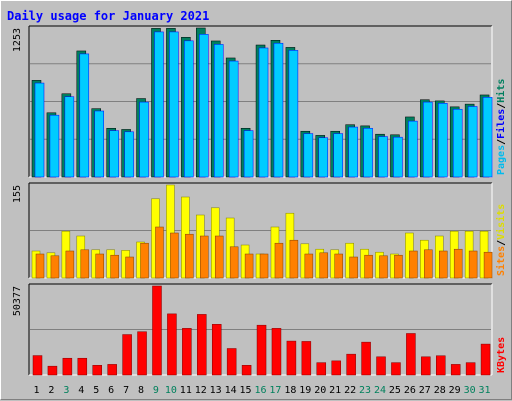 This screenshot has width=512, height=401. Describe the element at coordinates (96, 390) in the screenshot. I see `x-tick-label: 5` at that location.